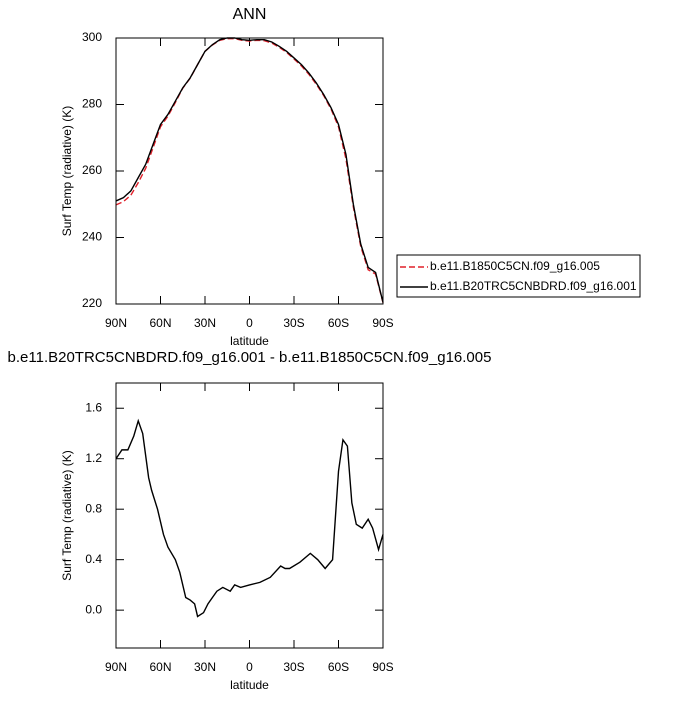 The image size is (689, 702). Describe the element at coordinates (93, 559) in the screenshot. I see `y-tick-label: 0.4` at that location.